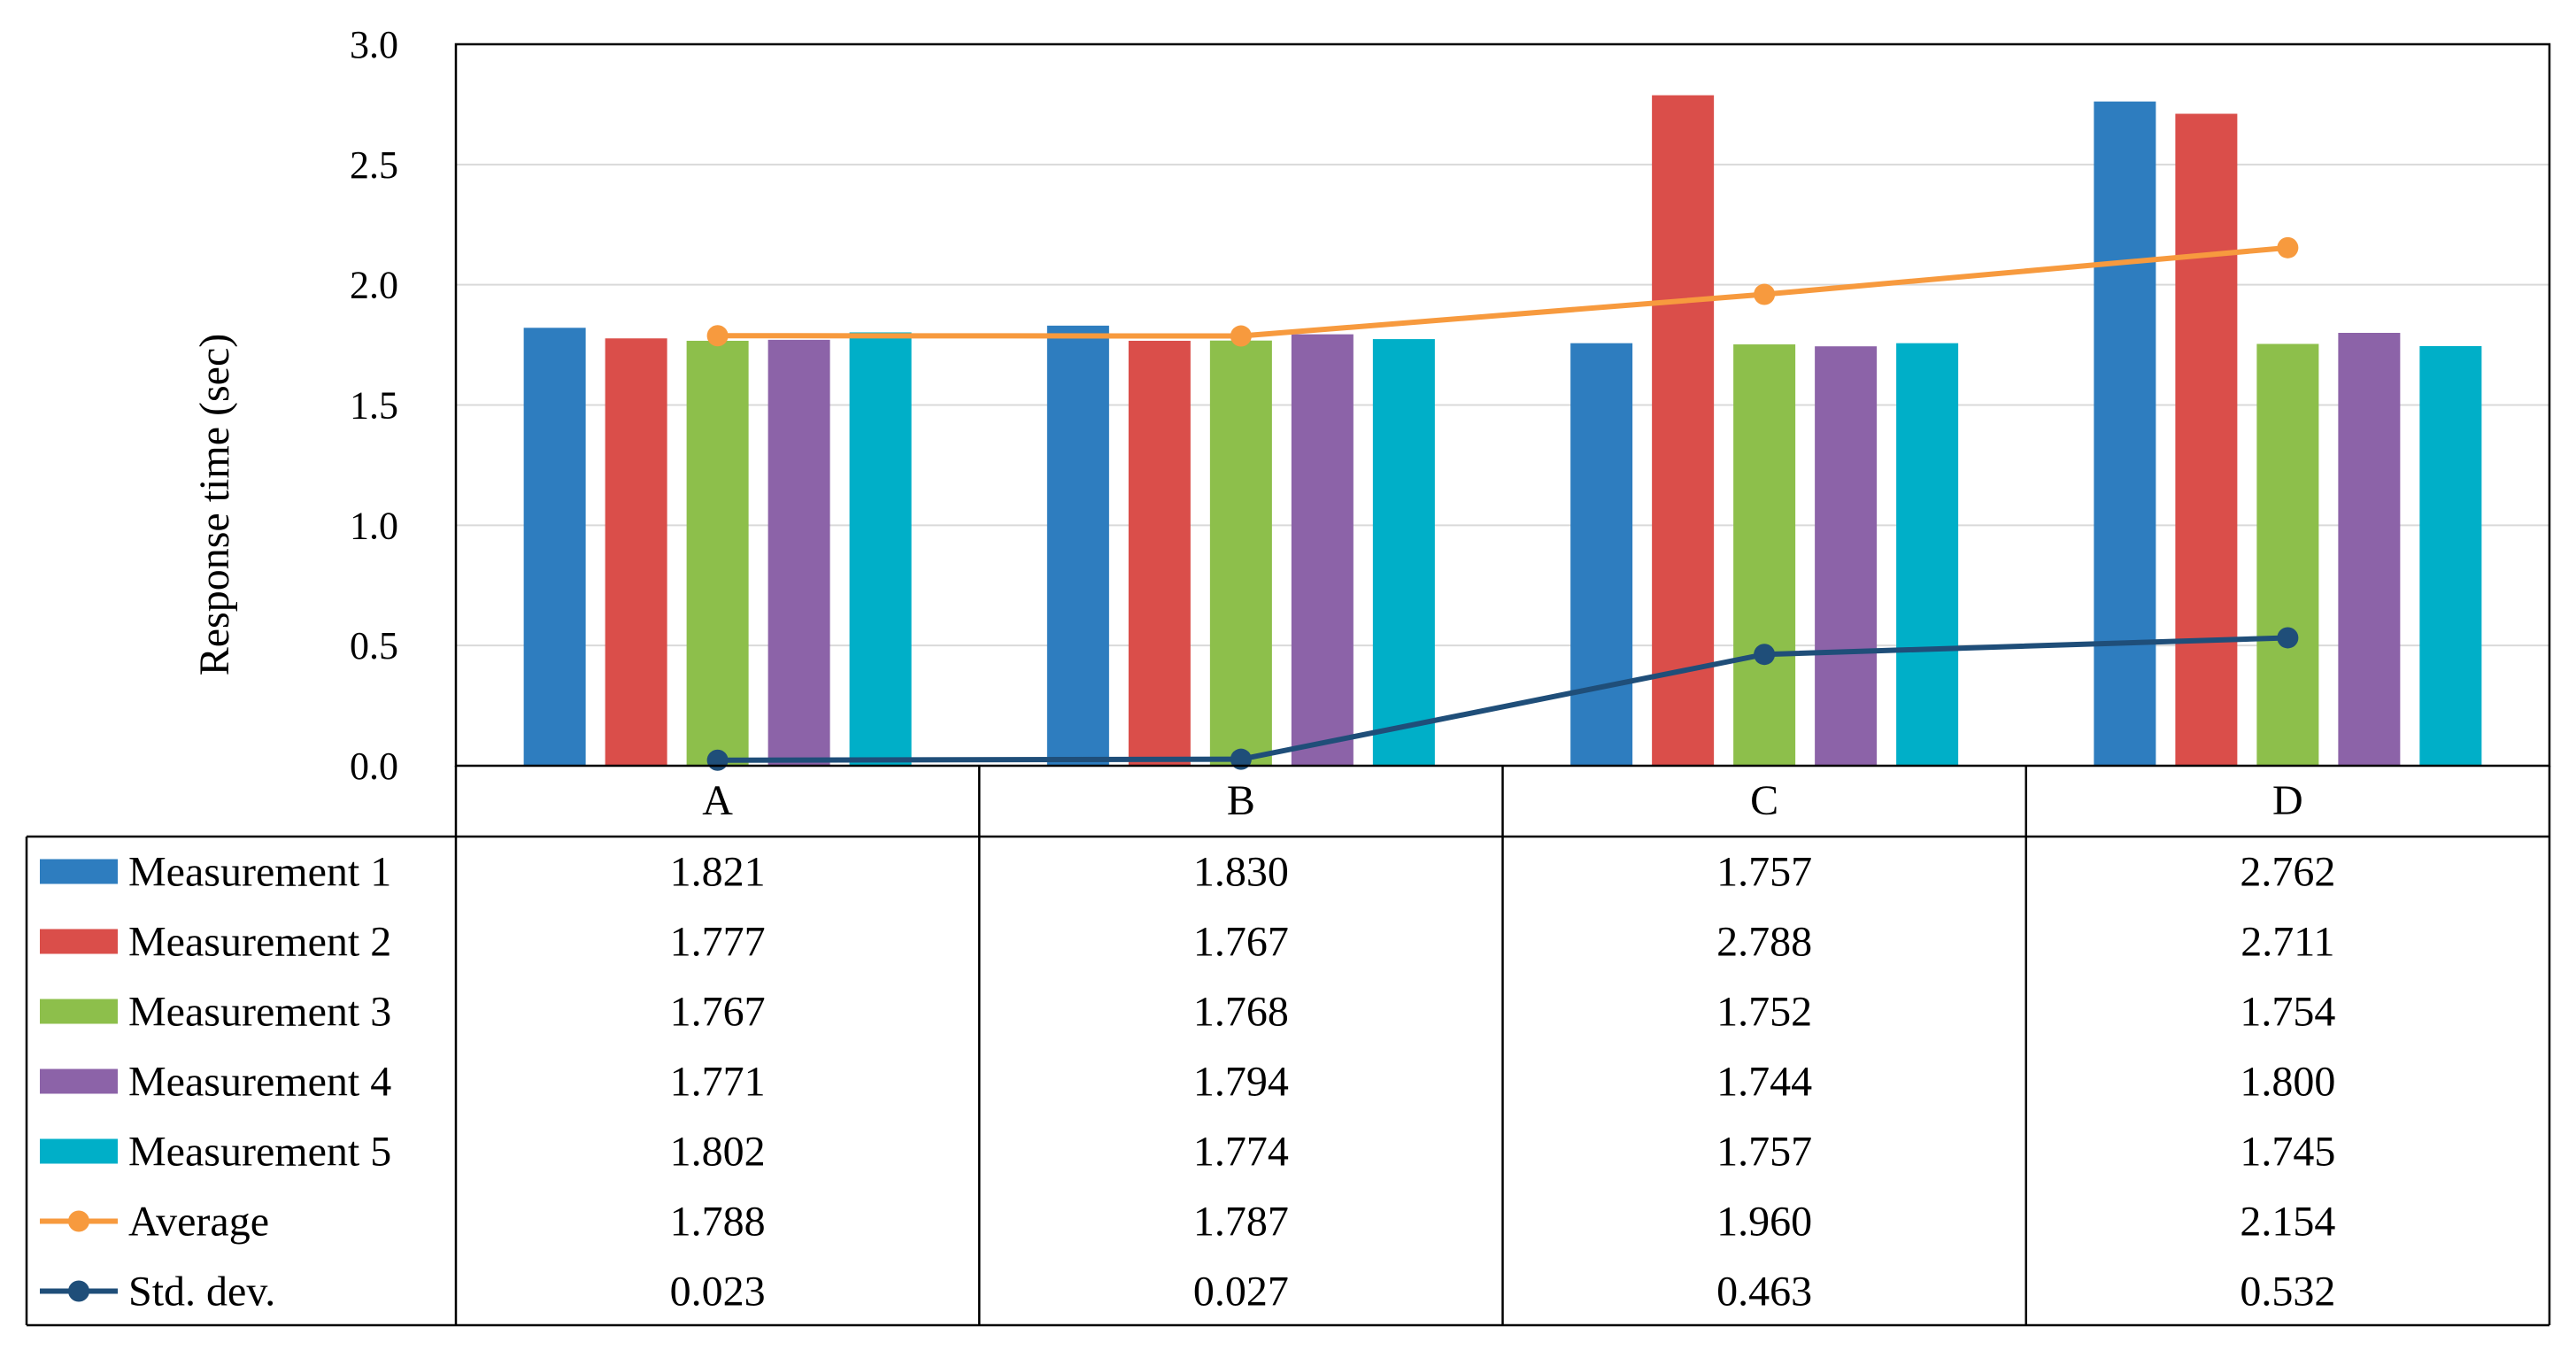 This screenshot has width=2576, height=1350. What do you see at coordinates (718, 1152) in the screenshot?
I see `data-label-measurement-5: 1.802` at bounding box center [718, 1152].